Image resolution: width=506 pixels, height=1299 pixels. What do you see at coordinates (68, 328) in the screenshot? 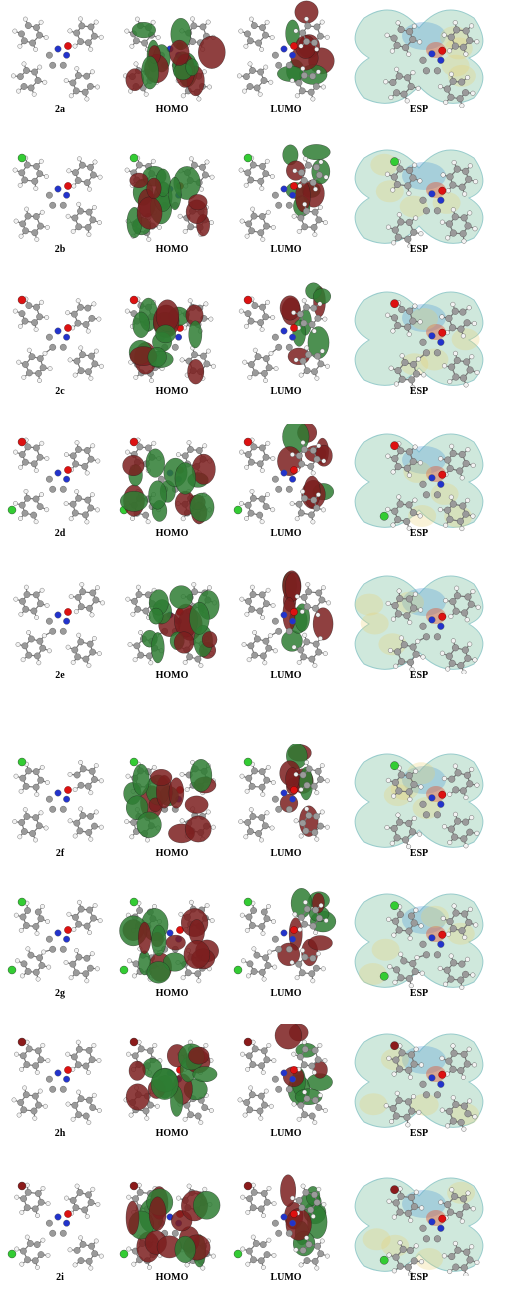
I see `2c-structure-oxygen-atom` at bounding box center [68, 328].